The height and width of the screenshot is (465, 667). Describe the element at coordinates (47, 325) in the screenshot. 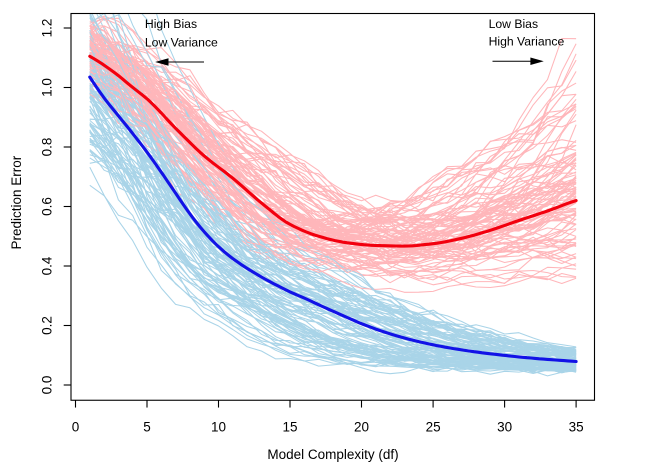

I see `svg-text: 0.2` at that location.